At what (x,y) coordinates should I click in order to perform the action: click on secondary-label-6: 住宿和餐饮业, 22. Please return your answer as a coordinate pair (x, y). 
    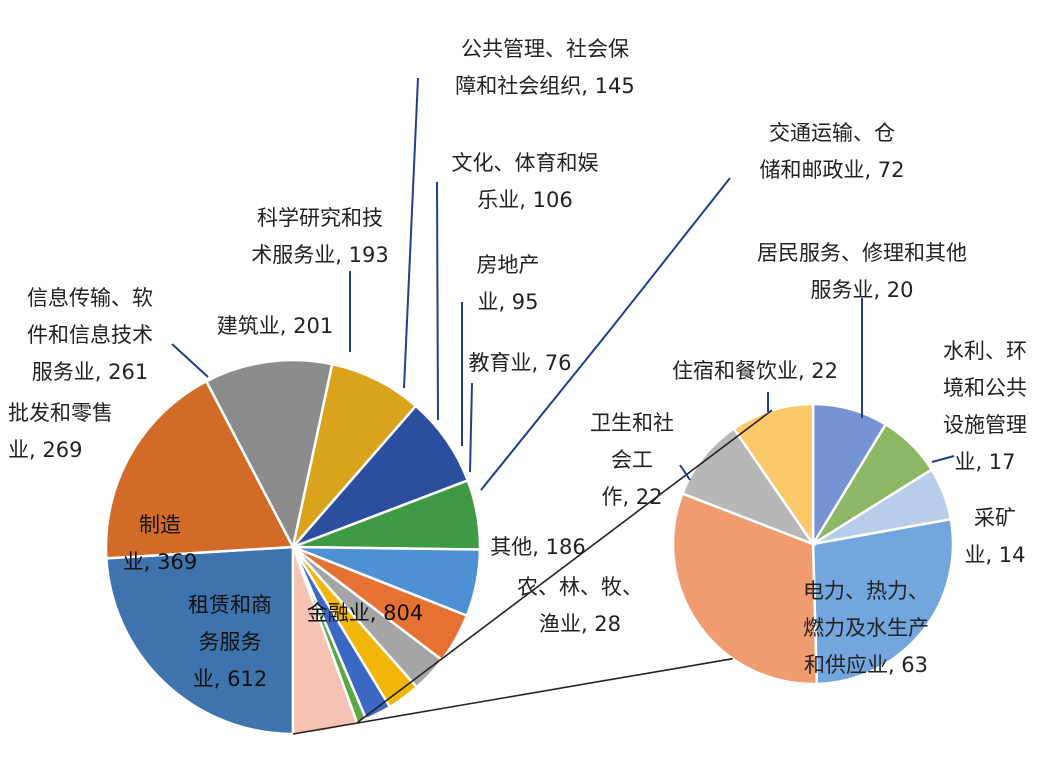
    Looking at the image, I should click on (755, 371).